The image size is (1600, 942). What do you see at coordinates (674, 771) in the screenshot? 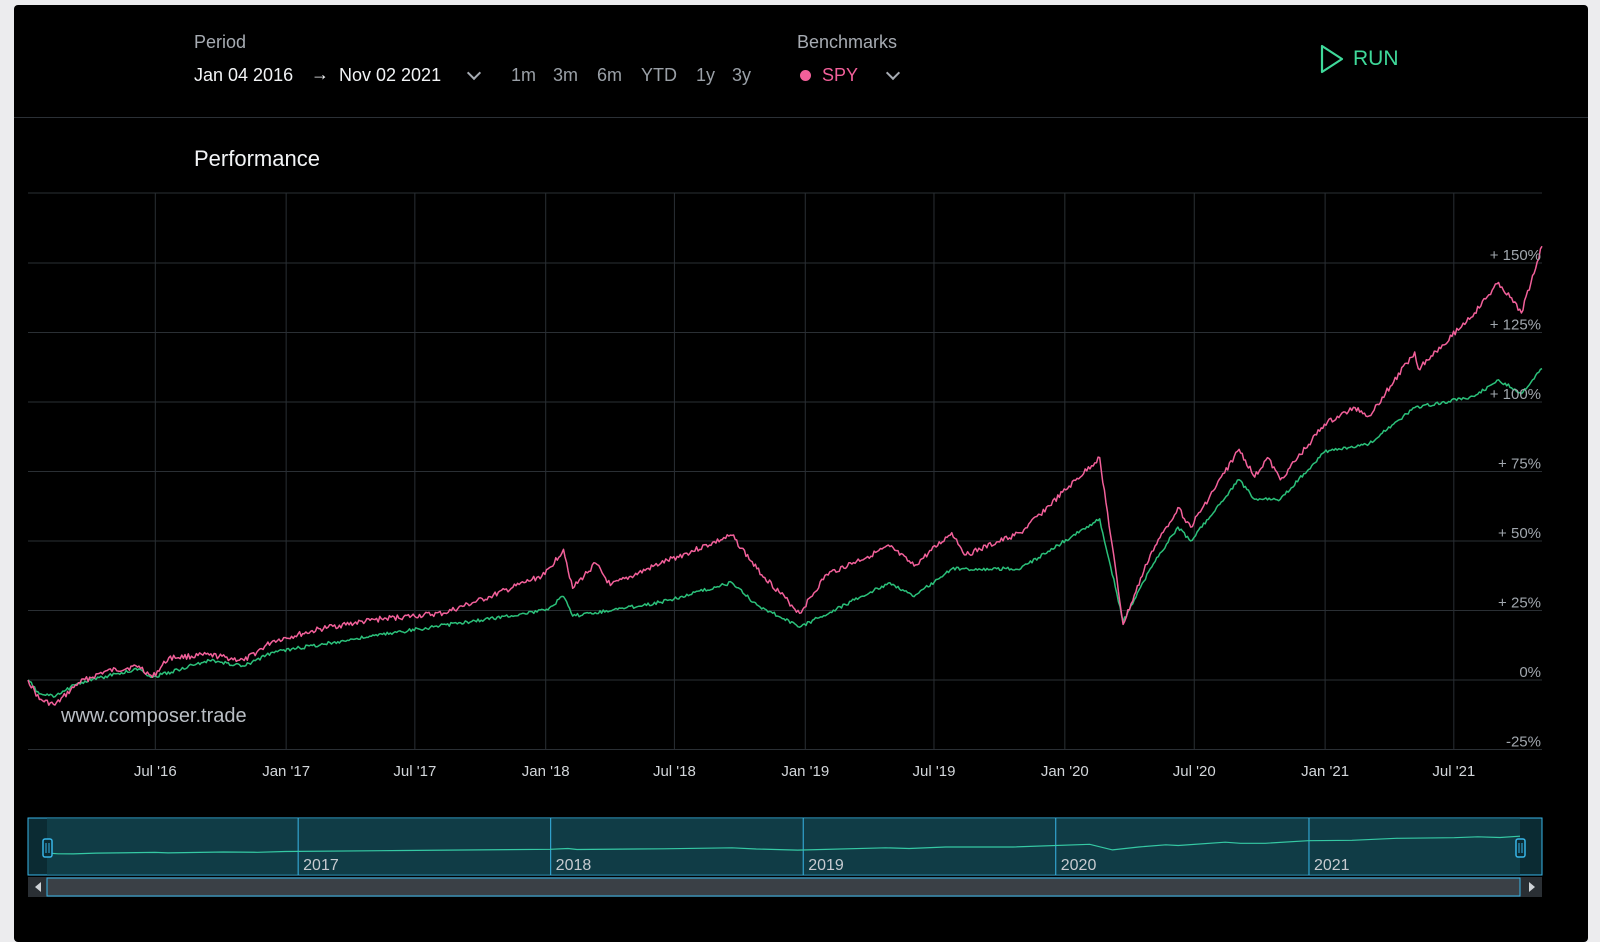
I see `x-tick-label: Jul '18` at bounding box center [674, 771].